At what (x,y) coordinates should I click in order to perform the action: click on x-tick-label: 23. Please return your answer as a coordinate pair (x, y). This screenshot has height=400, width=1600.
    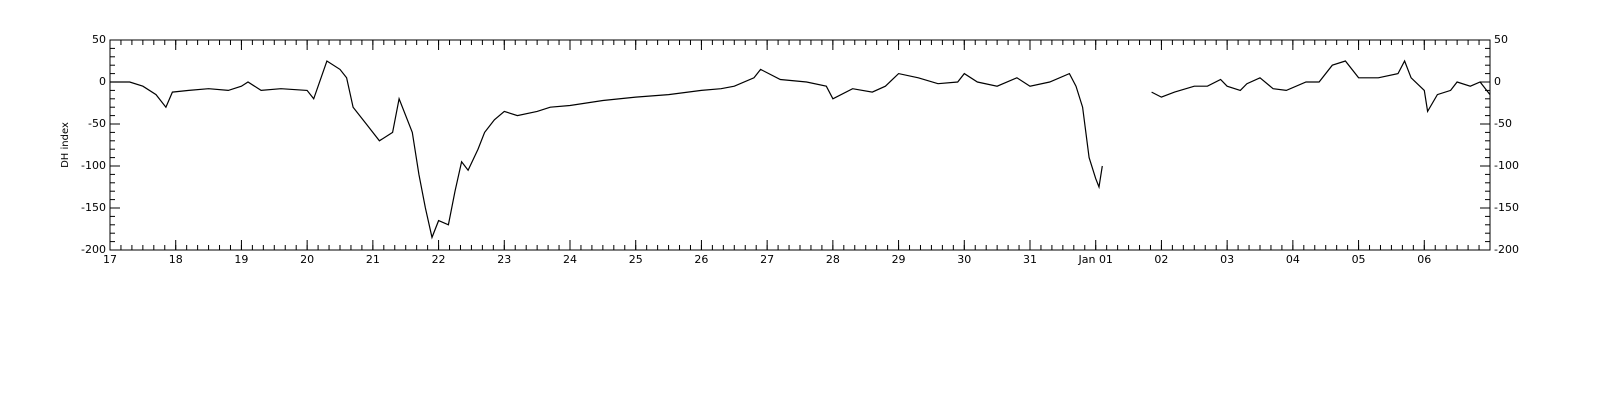
    Looking at the image, I should click on (504, 259).